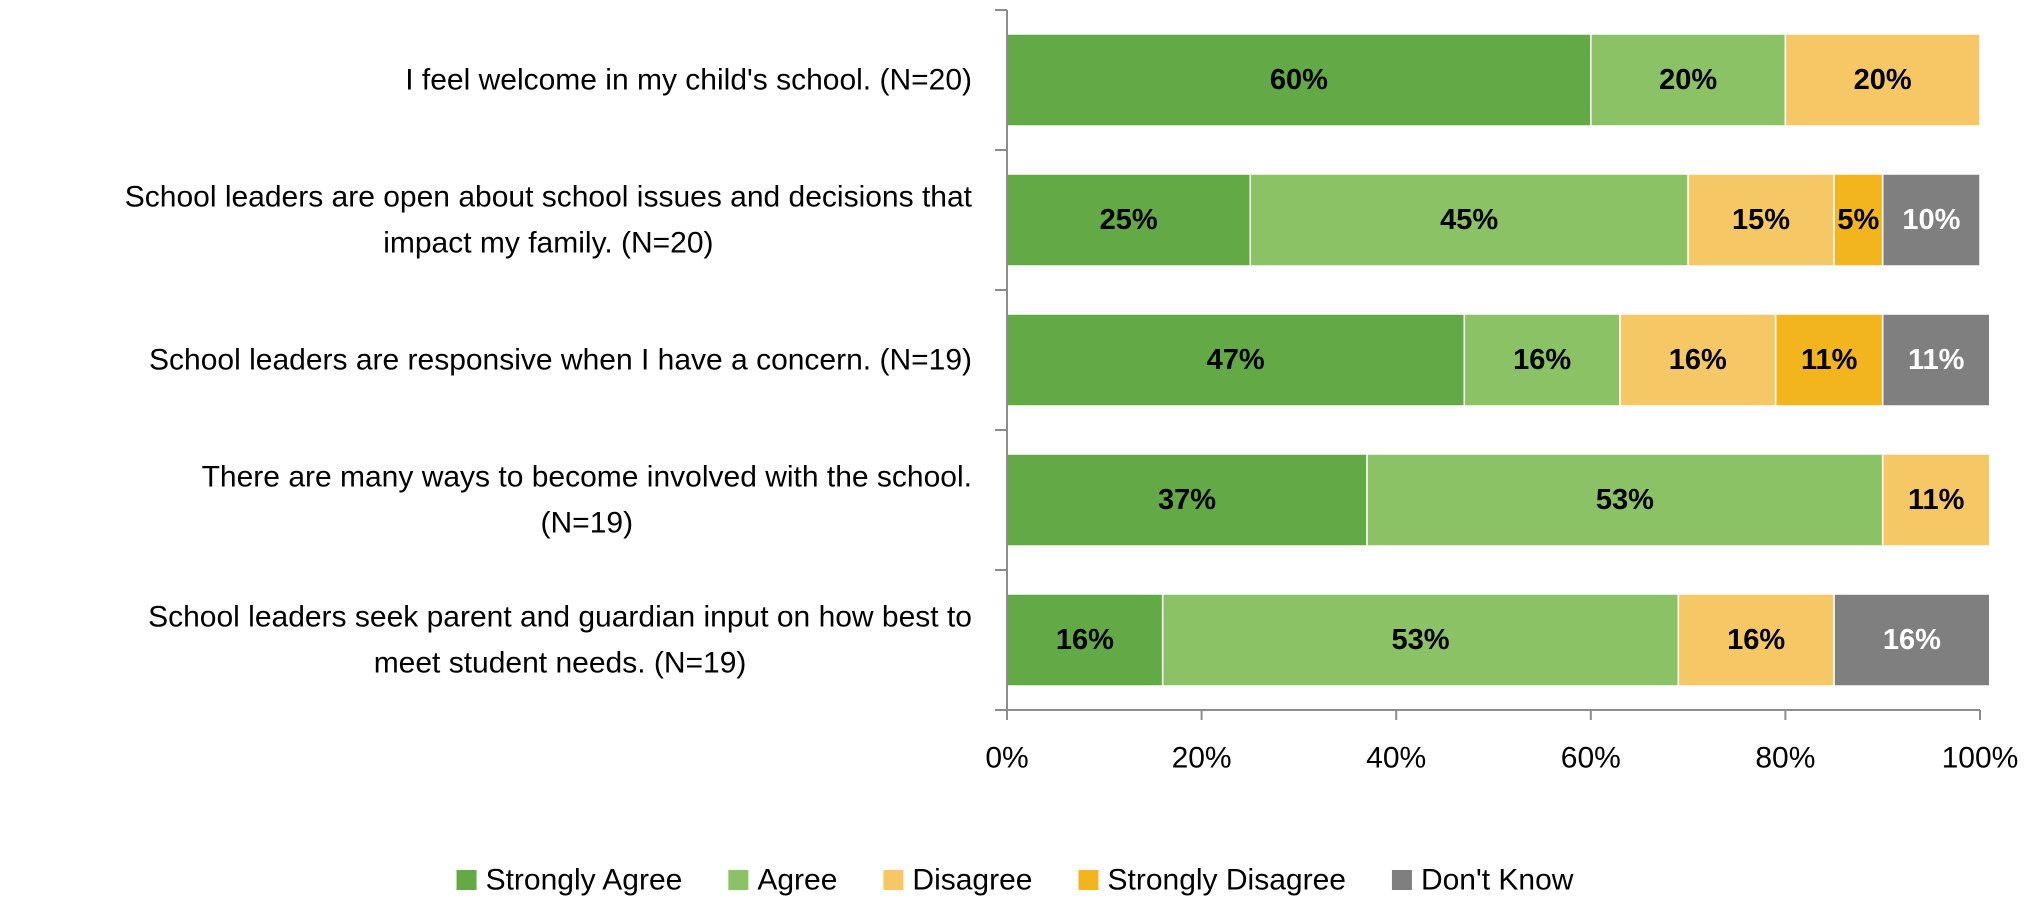 The height and width of the screenshot is (917, 2030). What do you see at coordinates (1497, 880) in the screenshot?
I see `legend-label: Don't Know` at bounding box center [1497, 880].